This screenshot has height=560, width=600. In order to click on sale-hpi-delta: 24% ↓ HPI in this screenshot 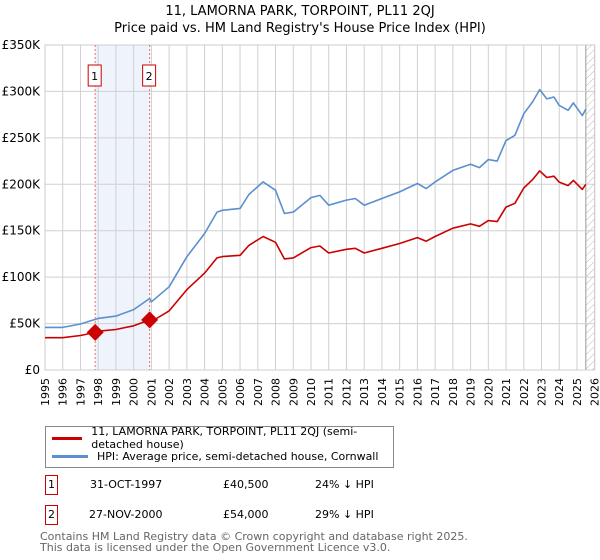, I will do `click(344, 484)`.